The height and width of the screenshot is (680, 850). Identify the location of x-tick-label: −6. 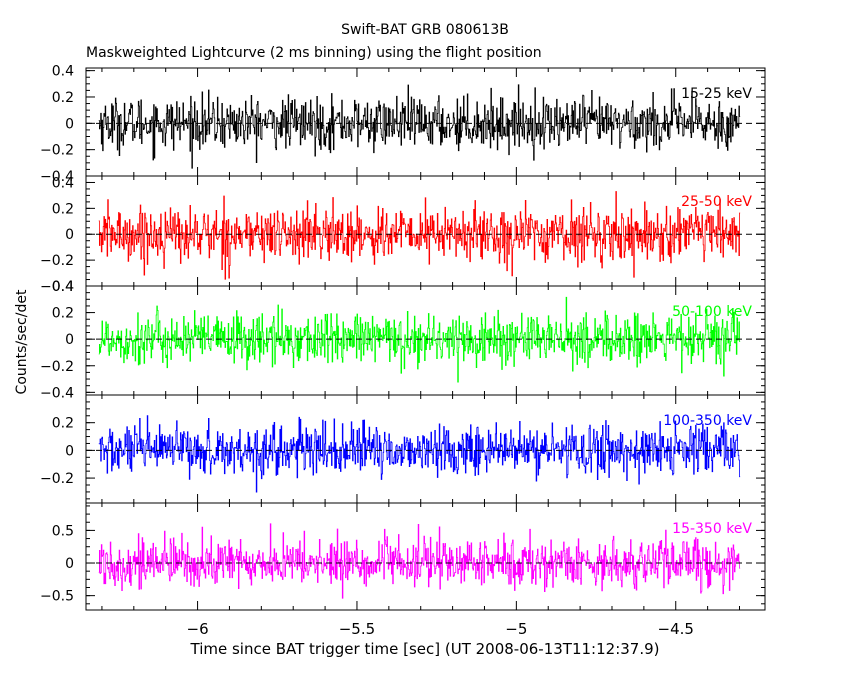
(198, 629).